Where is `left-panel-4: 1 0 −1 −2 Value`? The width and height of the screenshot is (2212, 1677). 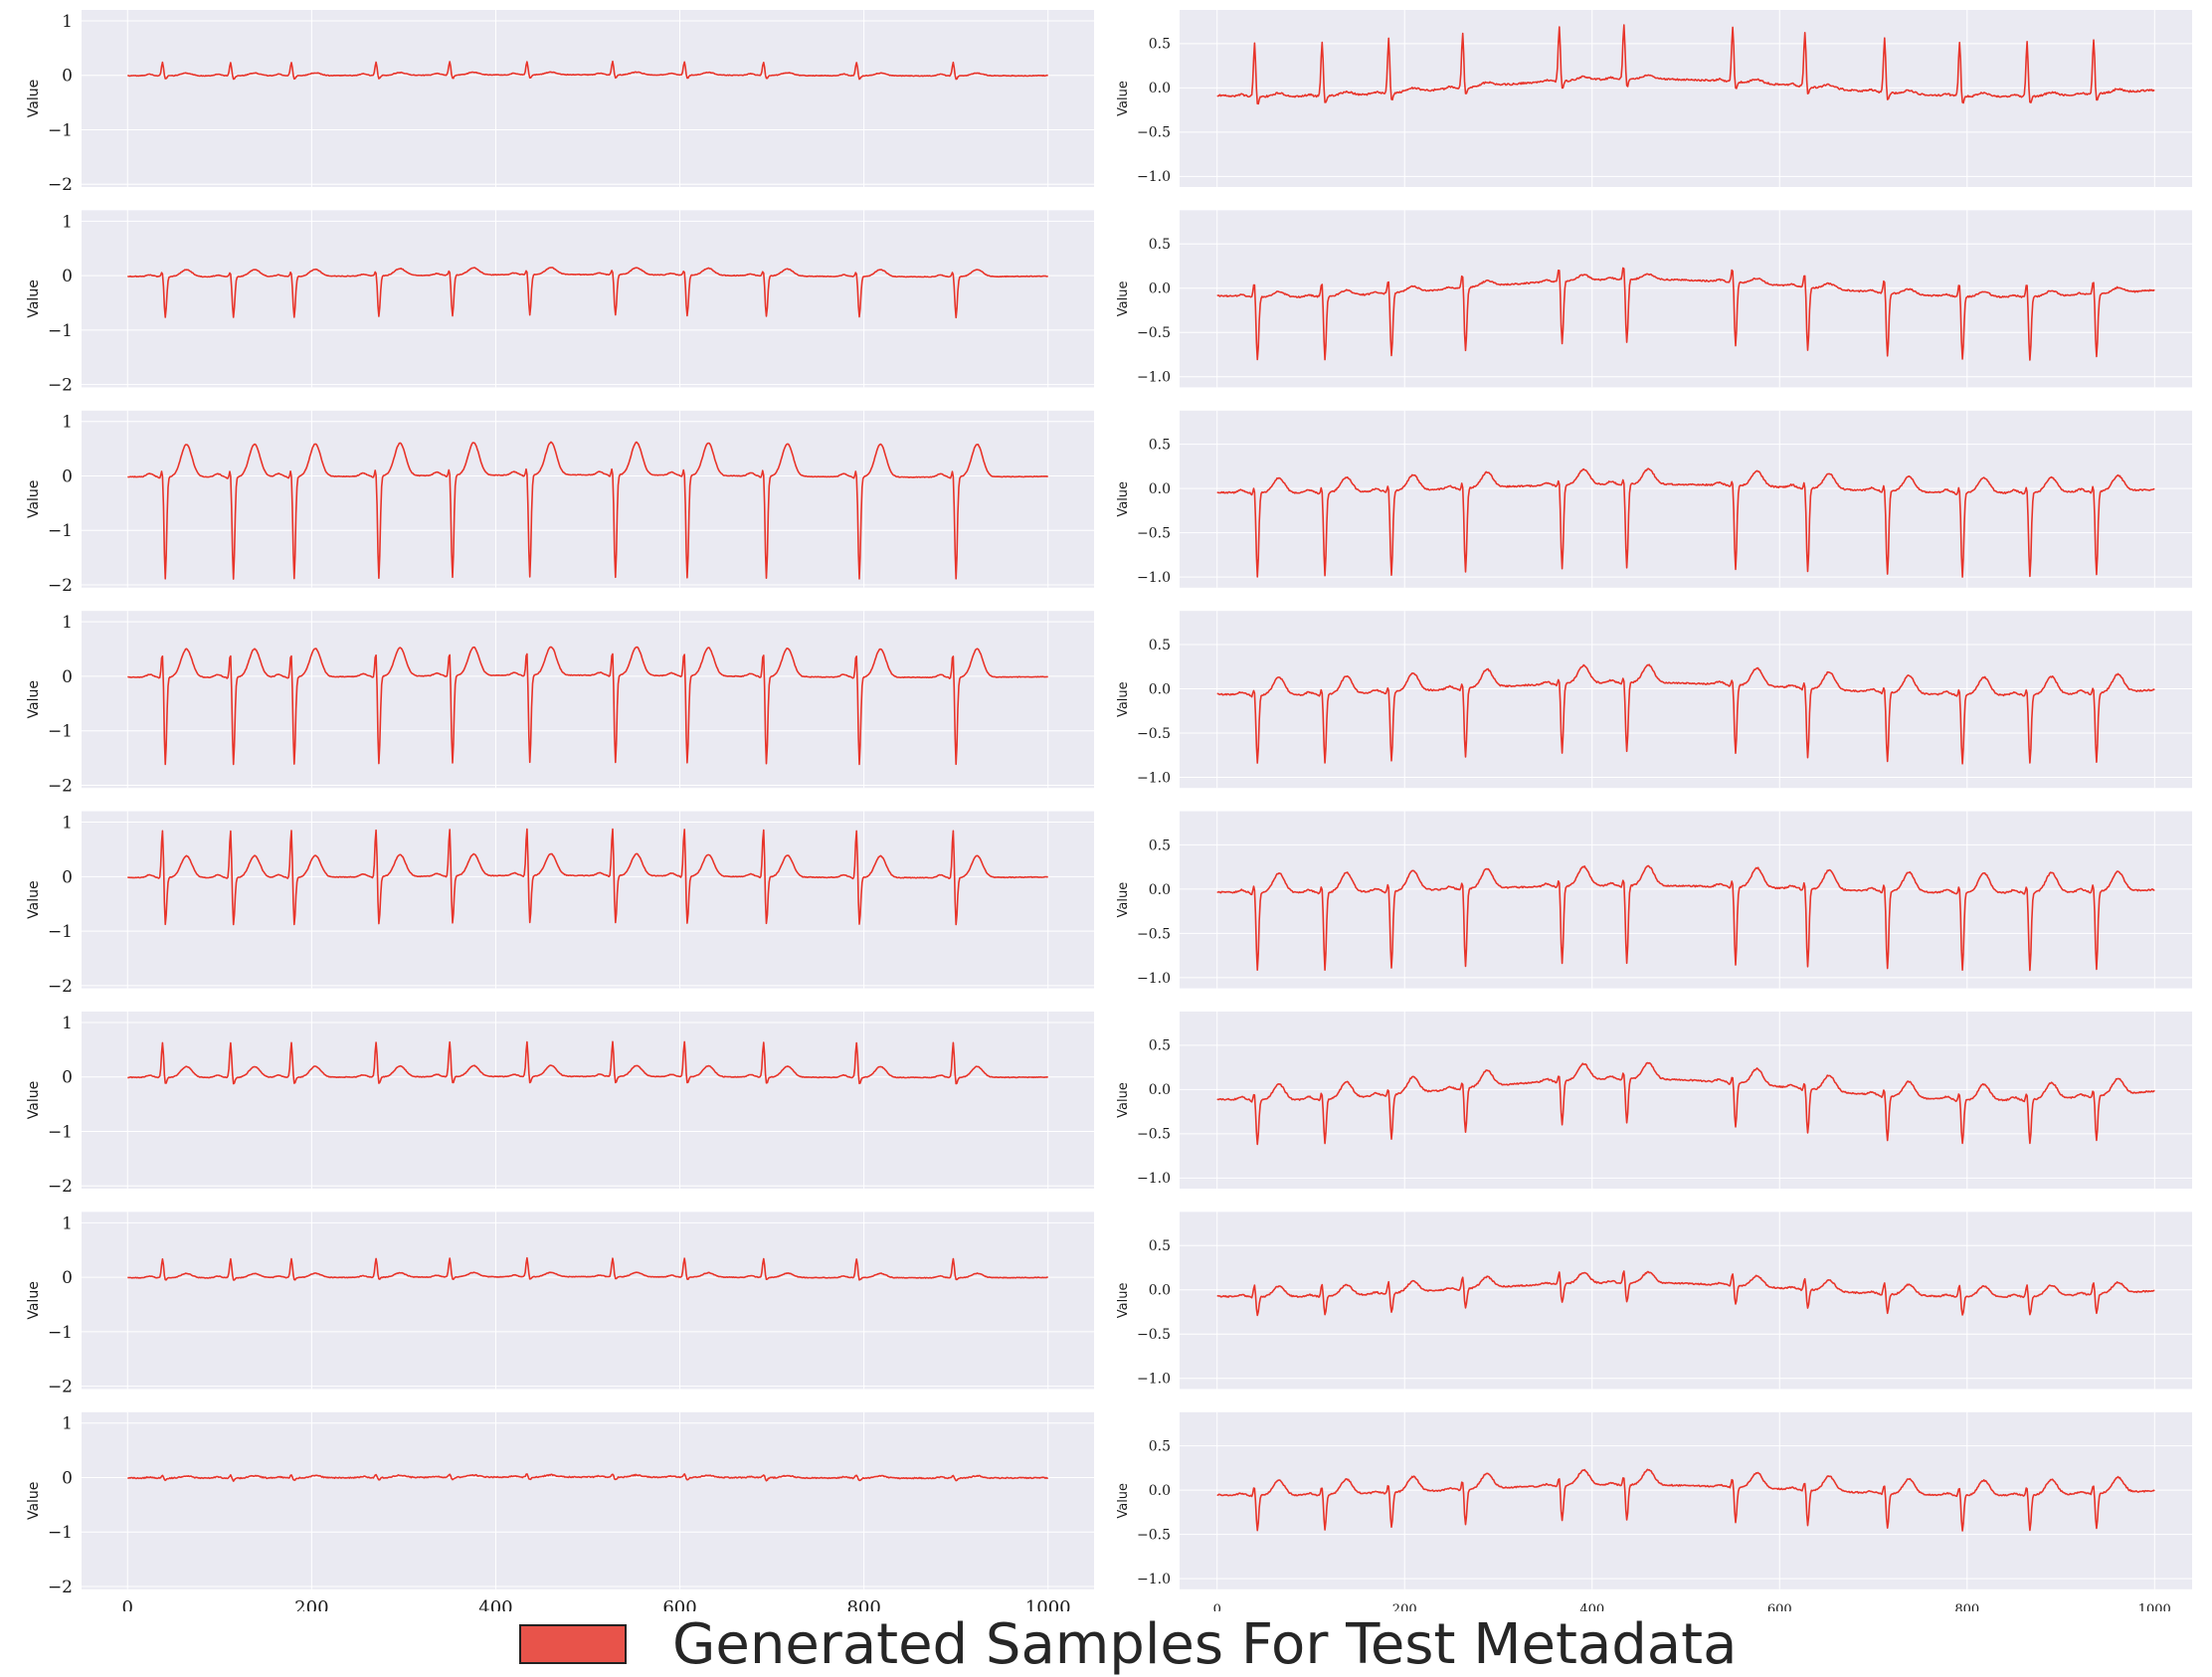 left-panel-4: 1 0 −1 −2 Value is located at coordinates (560, 703).